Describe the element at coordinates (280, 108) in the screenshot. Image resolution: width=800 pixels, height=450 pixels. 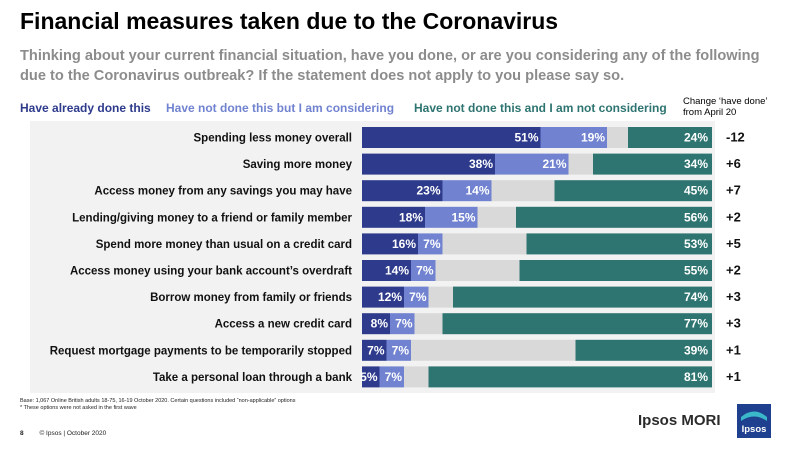
I see `legend-considering: Have not done this but I am considering` at that location.